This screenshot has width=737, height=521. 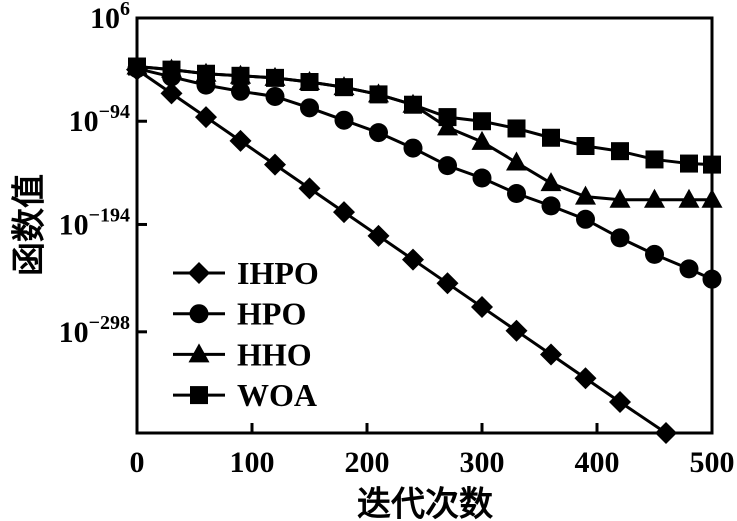 What do you see at coordinates (367, 462) in the screenshot?
I see `x-tick-label: 200` at bounding box center [367, 462].